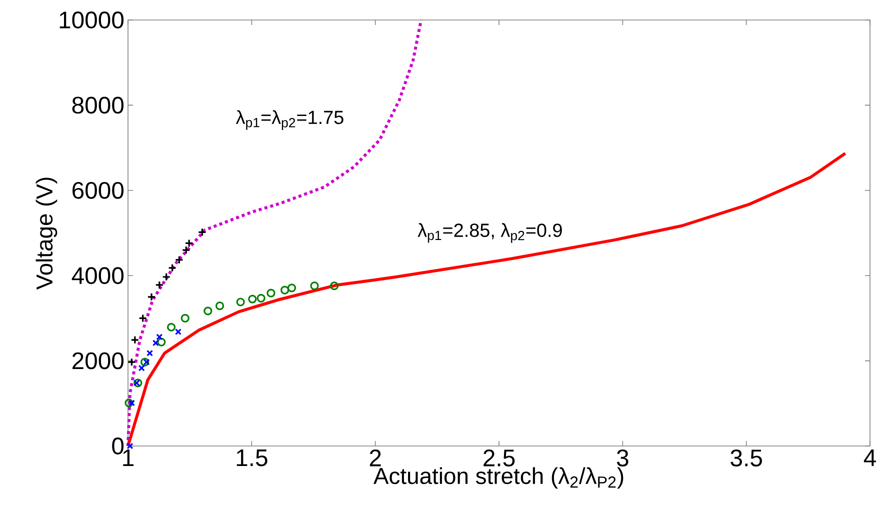  I want to click on y-tick-label: 4000, so click(98, 275).